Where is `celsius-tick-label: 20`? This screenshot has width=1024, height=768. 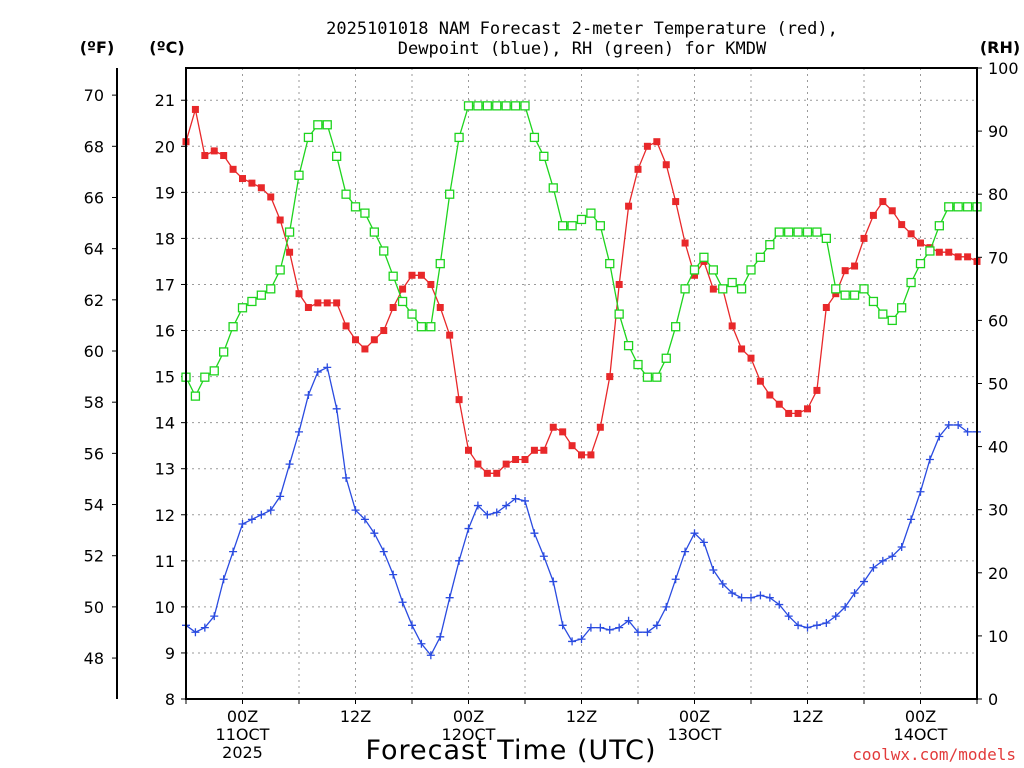
celsius-tick-label: 20 is located at coordinates (165, 146).